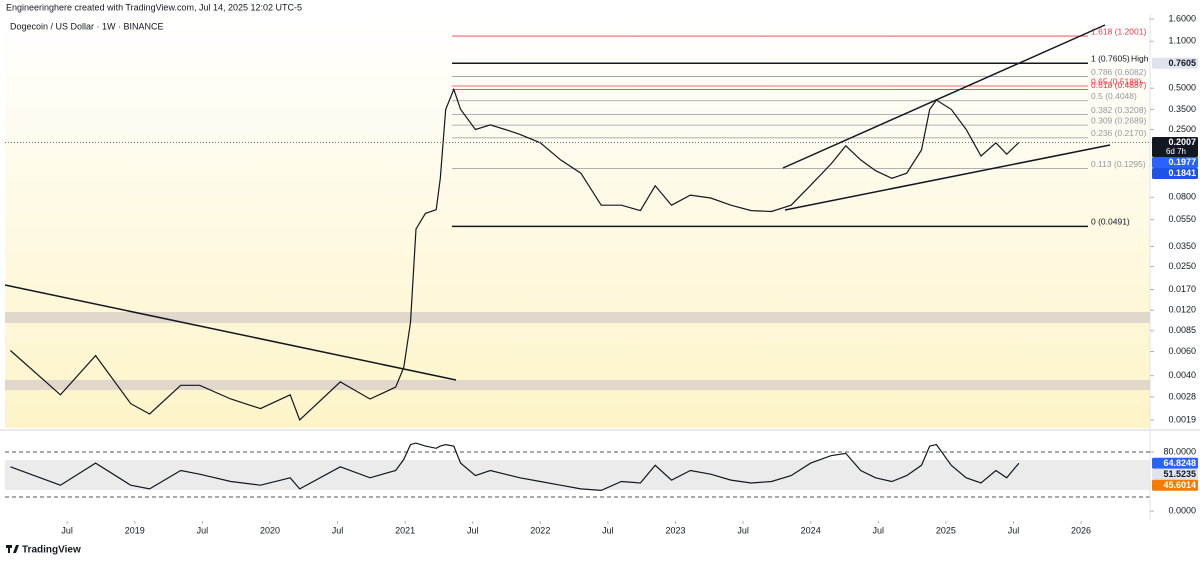 This screenshot has width=1200, height=561. Describe the element at coordinates (1140, 58) in the screenshot. I see `high-label: High` at that location.